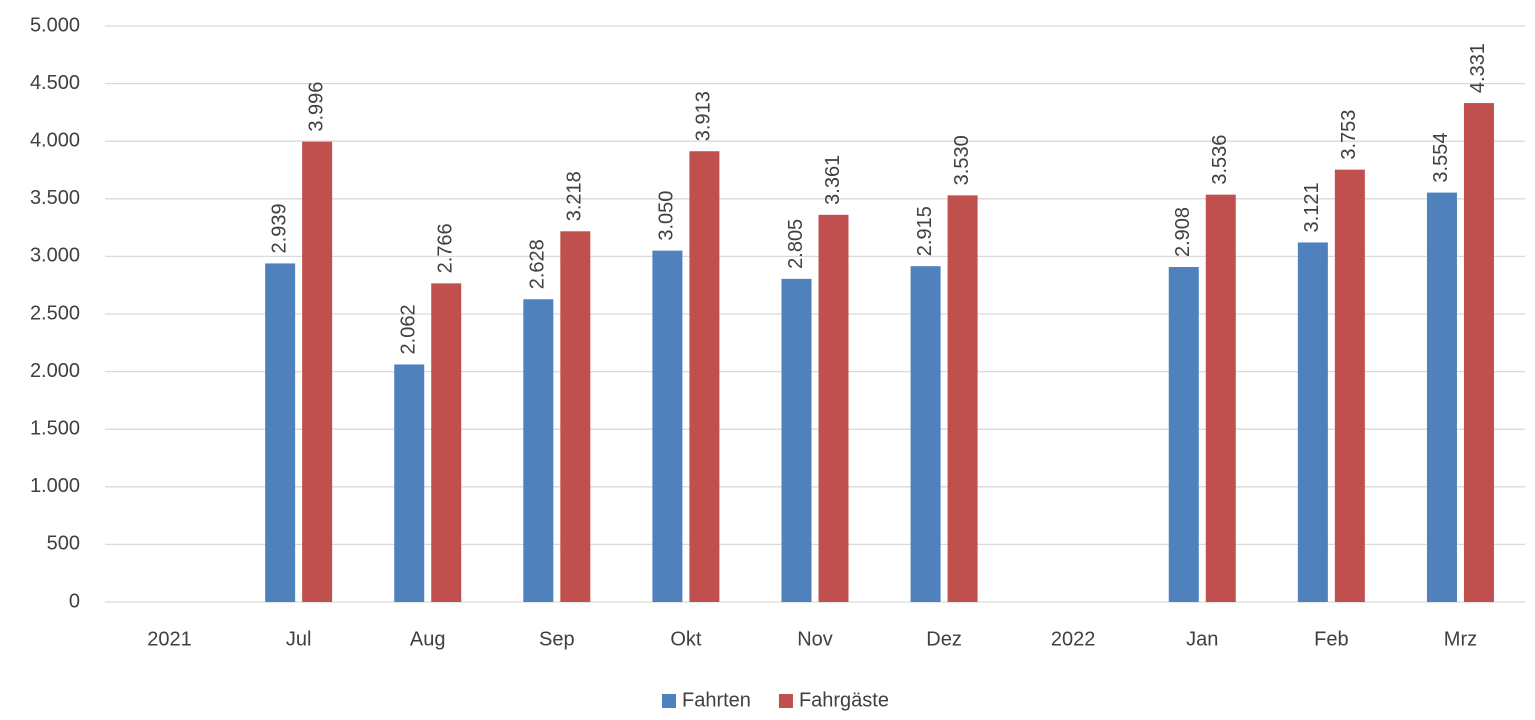 The width and height of the screenshot is (1535, 720). What do you see at coordinates (1441, 158) in the screenshot?
I see `data-label: 3.554` at bounding box center [1441, 158].